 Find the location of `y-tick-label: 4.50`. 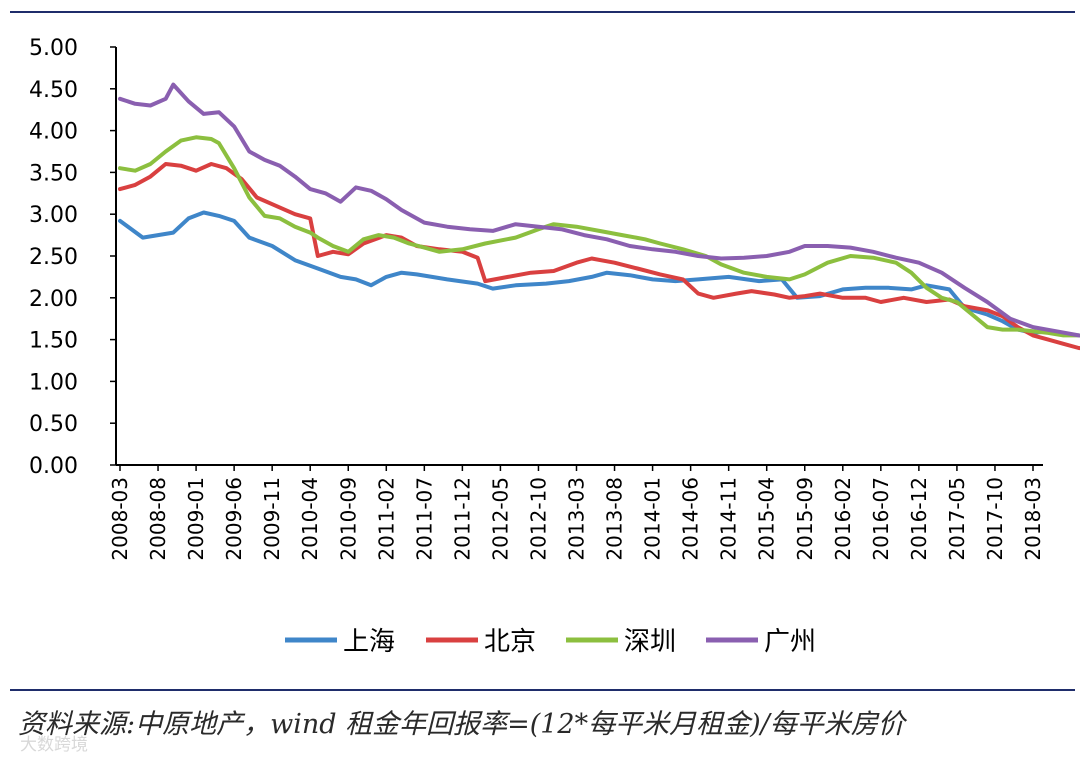

y-tick-label: 4.50 is located at coordinates (53, 90).